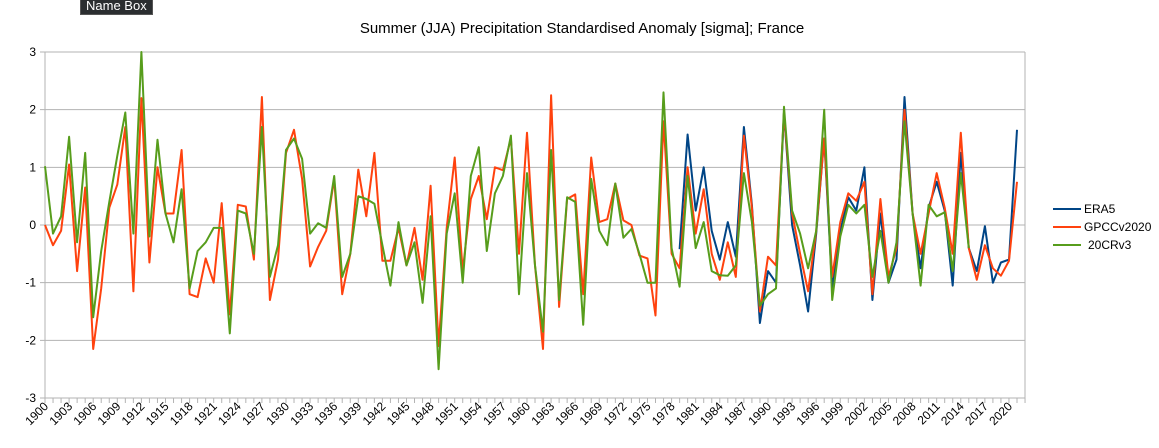 The width and height of the screenshot is (1159, 448). What do you see at coordinates (759, 413) in the screenshot?
I see `x-tick-label: 1990` at bounding box center [759, 413].